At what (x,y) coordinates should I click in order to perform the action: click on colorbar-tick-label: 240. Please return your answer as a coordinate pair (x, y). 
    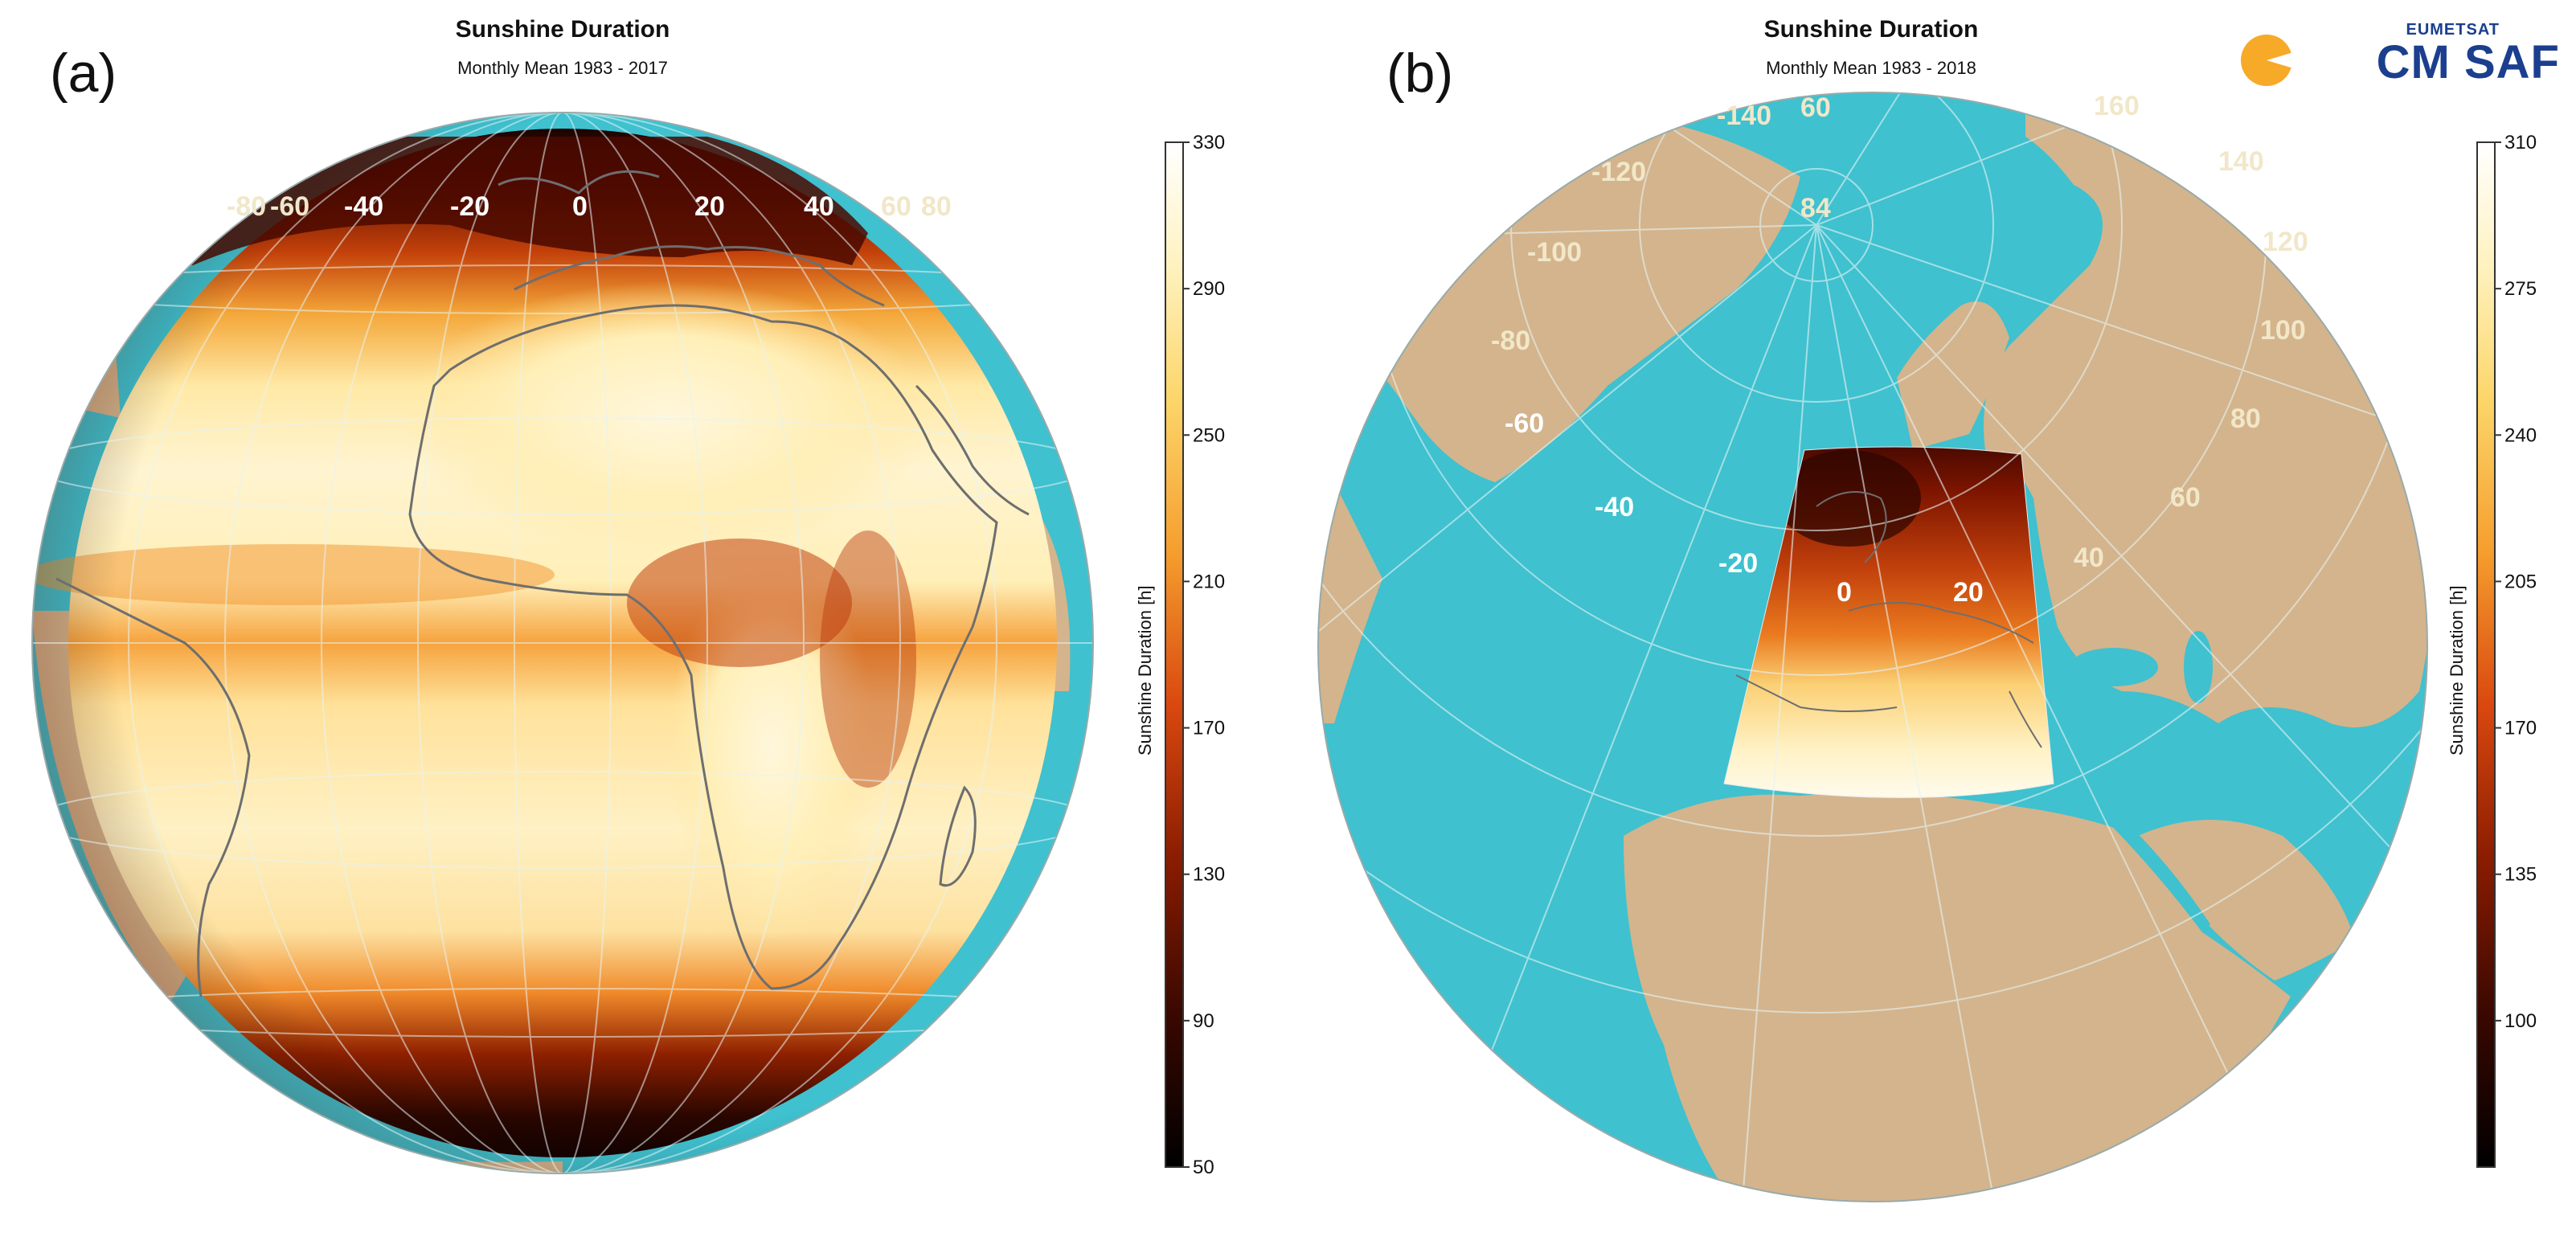
    Looking at the image, I should click on (2520, 435).